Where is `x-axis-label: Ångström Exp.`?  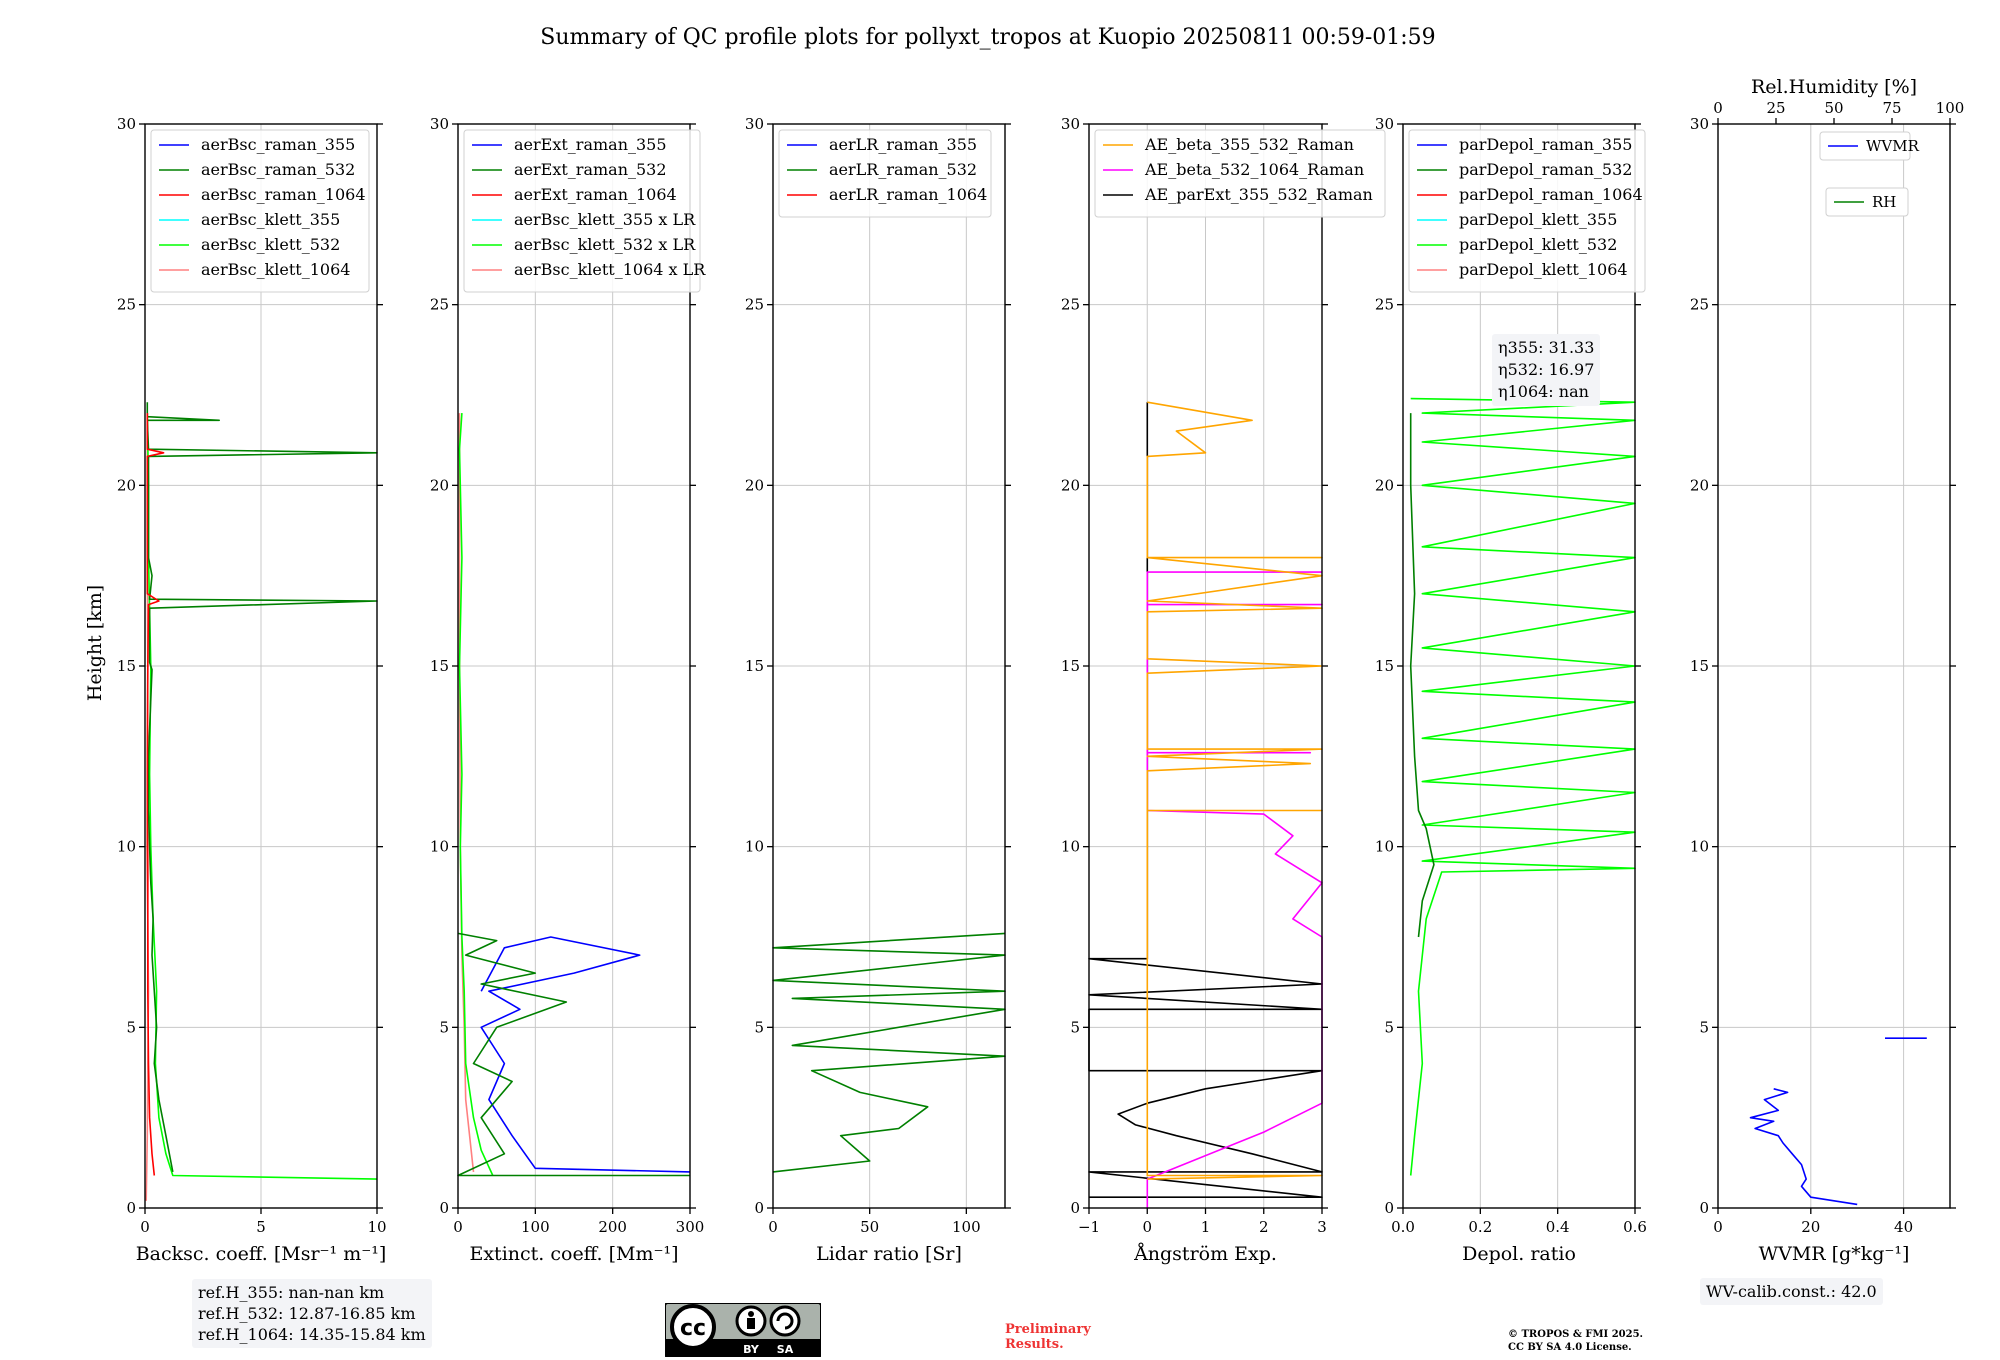
x-axis-label: Ångström Exp. is located at coordinates (1205, 1254).